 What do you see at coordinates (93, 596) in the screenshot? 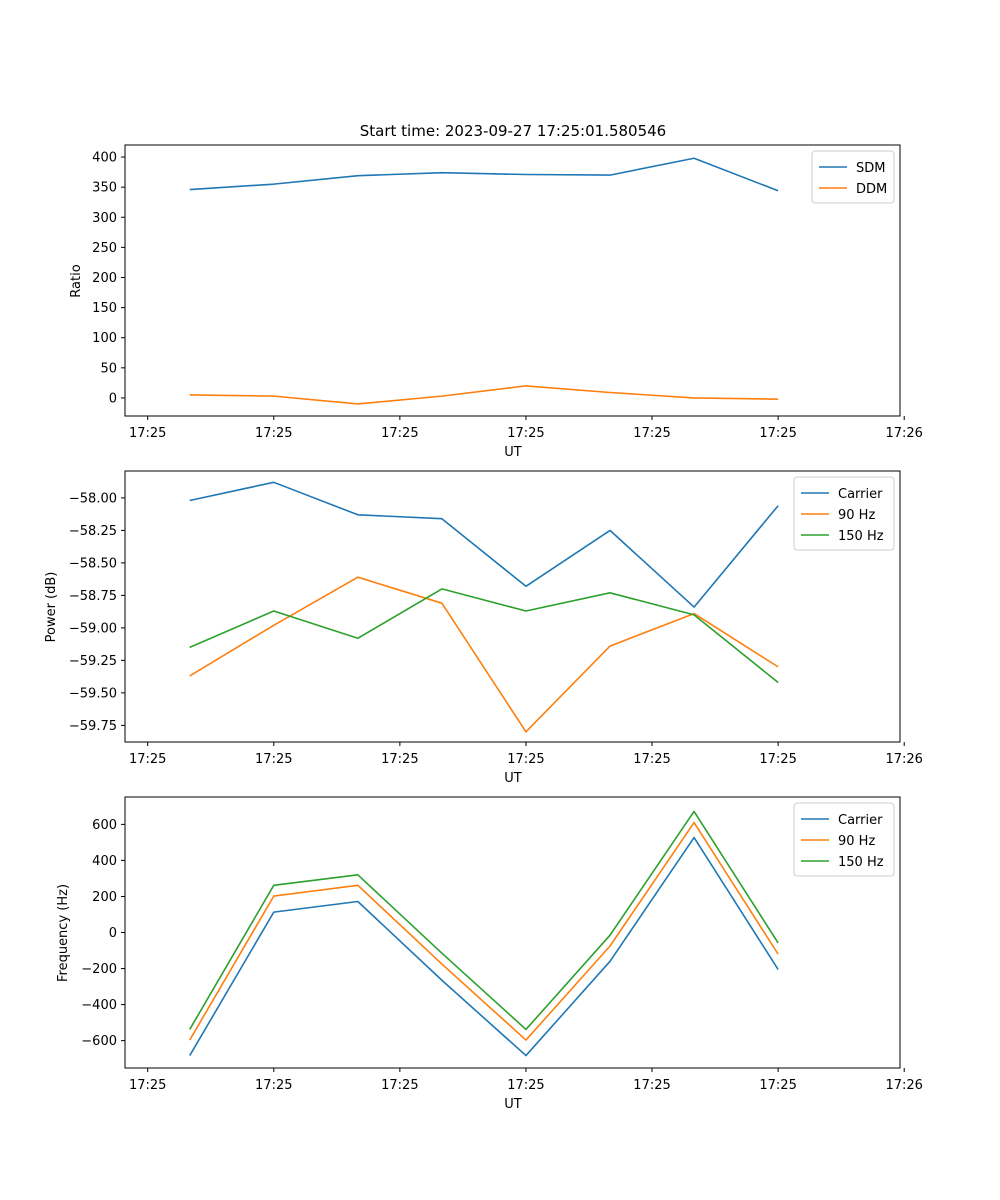
I see `power-y-tick-label: −58.75` at bounding box center [93, 596].